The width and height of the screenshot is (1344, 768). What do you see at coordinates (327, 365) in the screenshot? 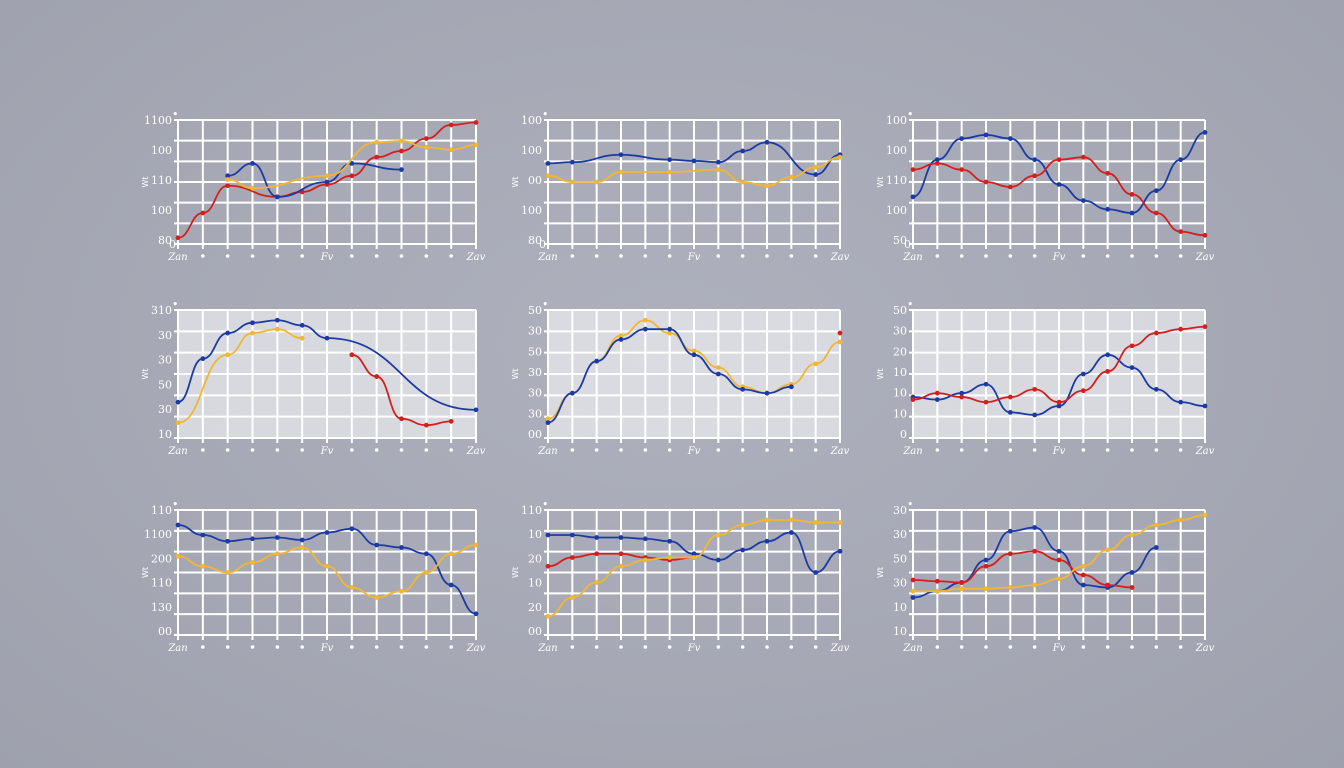
I see `series-line-blue` at bounding box center [327, 365].